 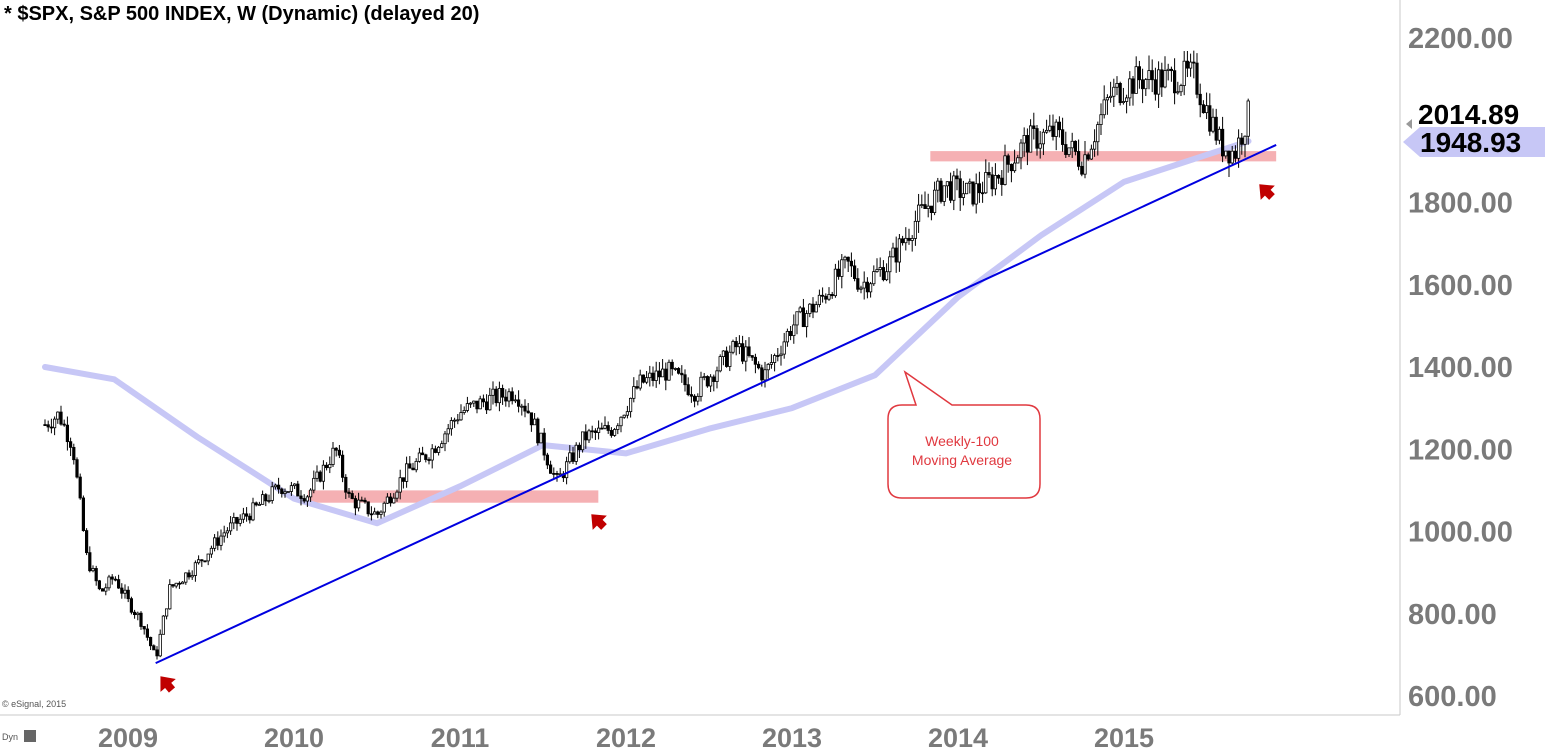 What do you see at coordinates (294, 738) in the screenshot?
I see `x-tick-2010: 2010` at bounding box center [294, 738].